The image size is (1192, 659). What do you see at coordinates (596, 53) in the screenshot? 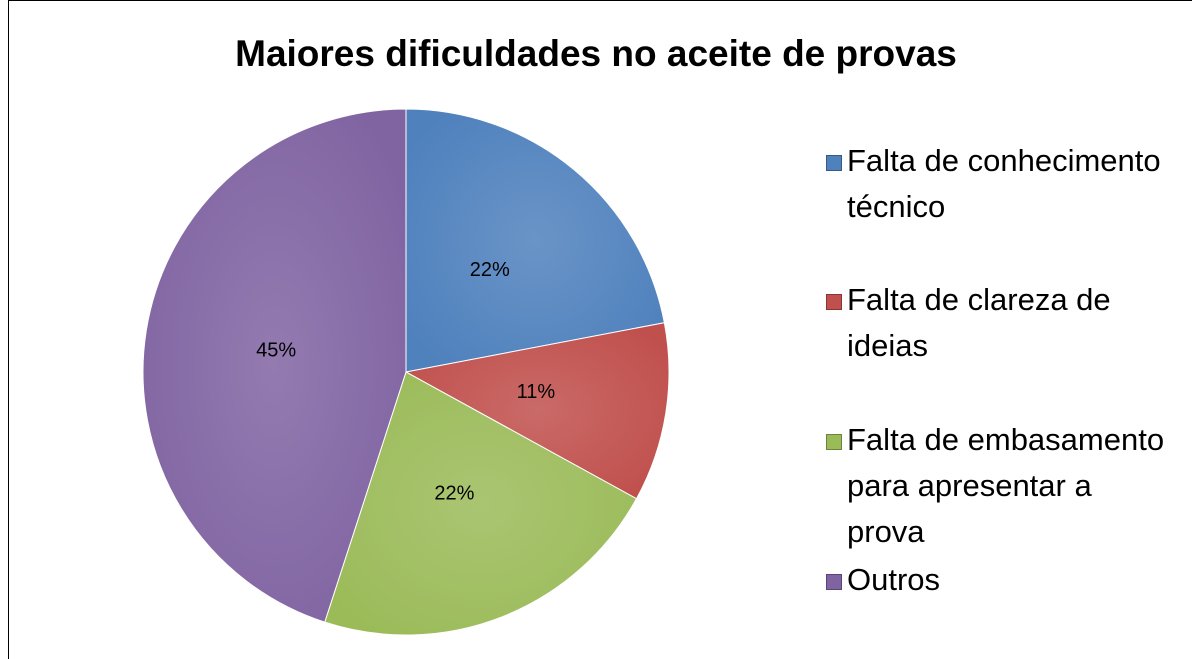
I see `chart-title: Maiores dificuldades no aceite de provas` at bounding box center [596, 53].